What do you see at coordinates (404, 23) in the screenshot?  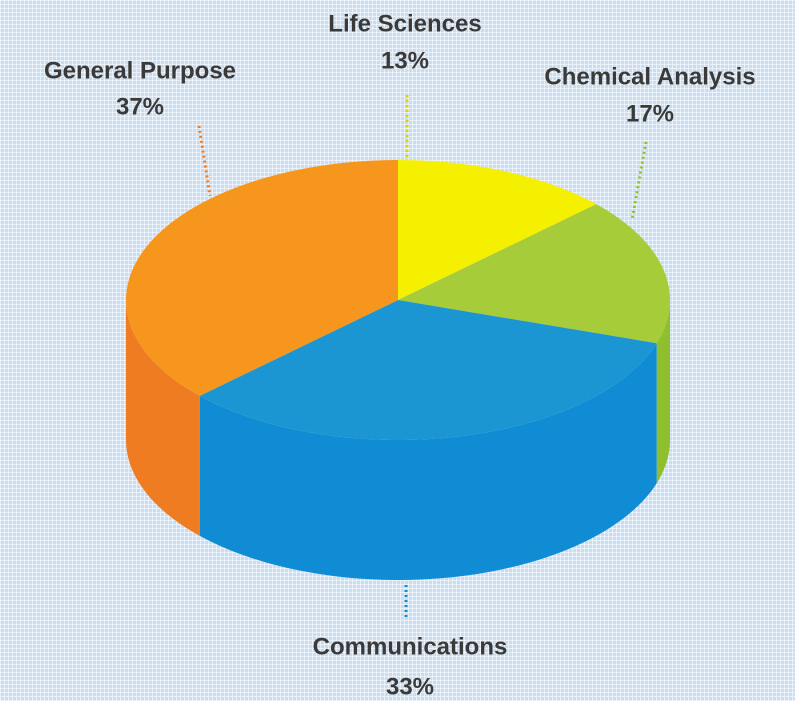 I see `slice-label: Life Sciences` at bounding box center [404, 23].